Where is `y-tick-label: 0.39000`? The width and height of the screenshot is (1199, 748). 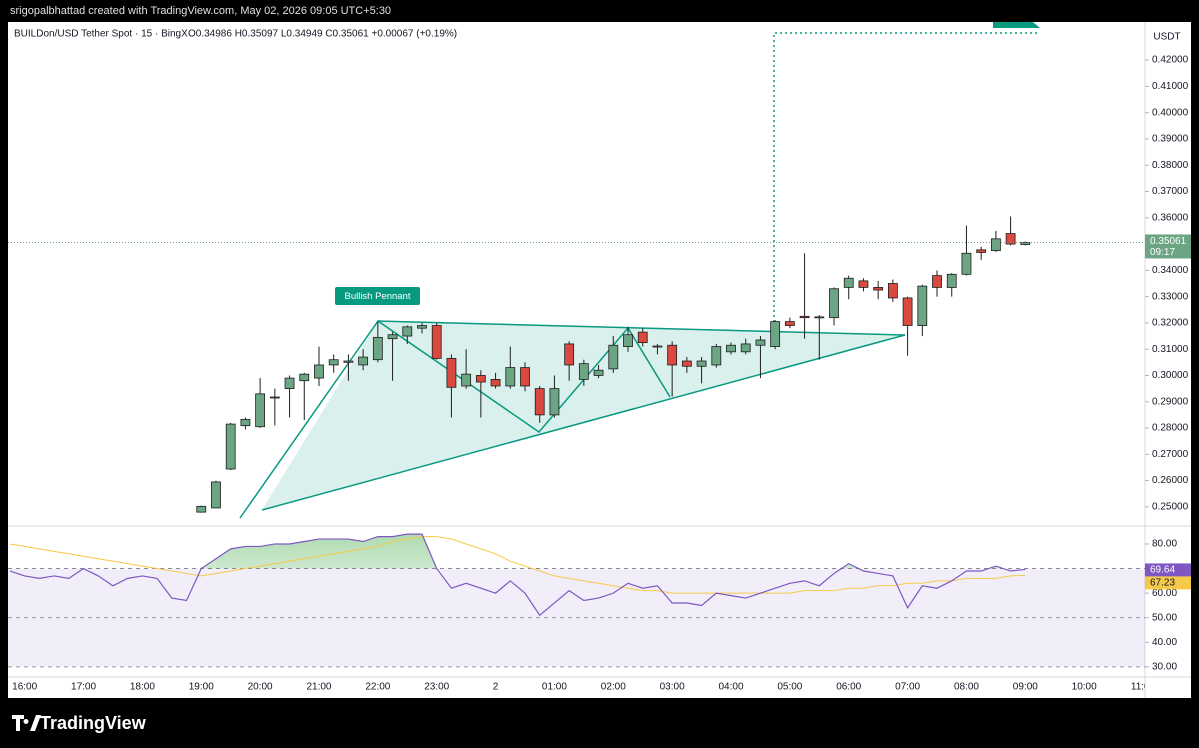
y-tick-label: 0.39000 is located at coordinates (1170, 139).